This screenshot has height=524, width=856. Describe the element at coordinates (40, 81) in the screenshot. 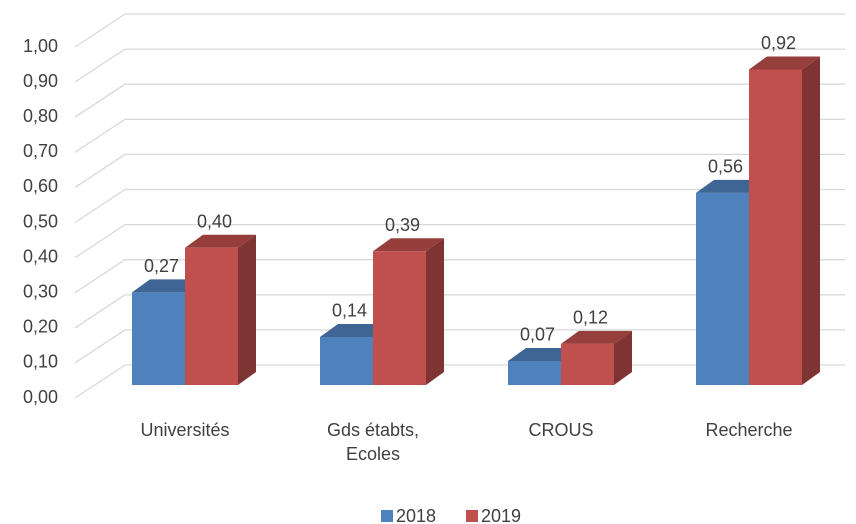

I see `y-tick-label: 0,90` at that location.